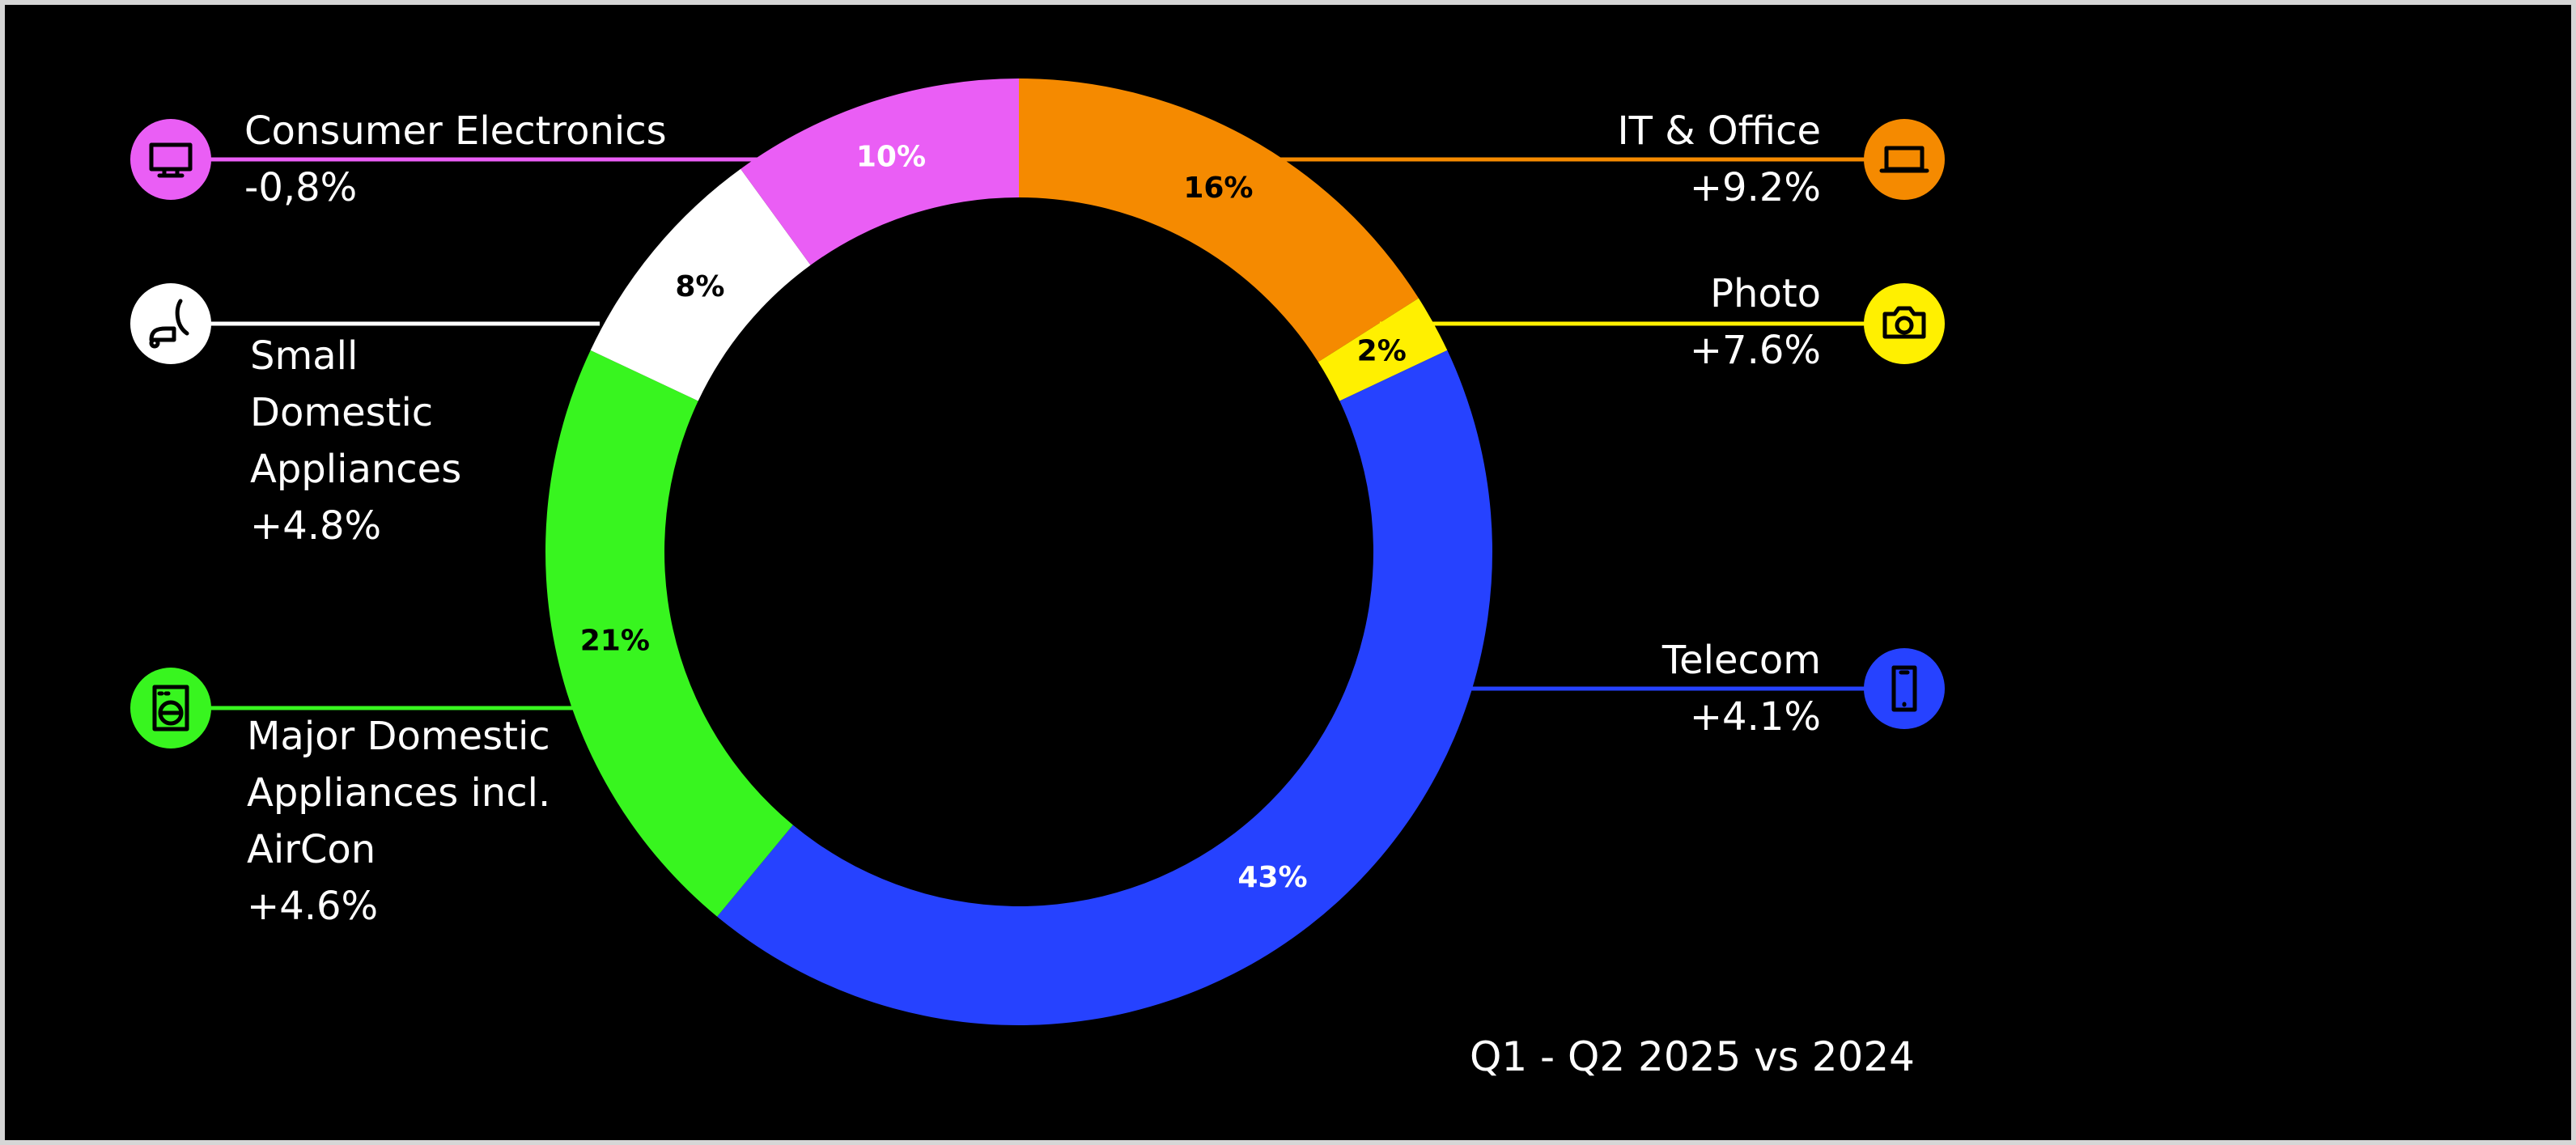  What do you see at coordinates (313, 906) in the screenshot?
I see `category-change: +4.6%` at bounding box center [313, 906].